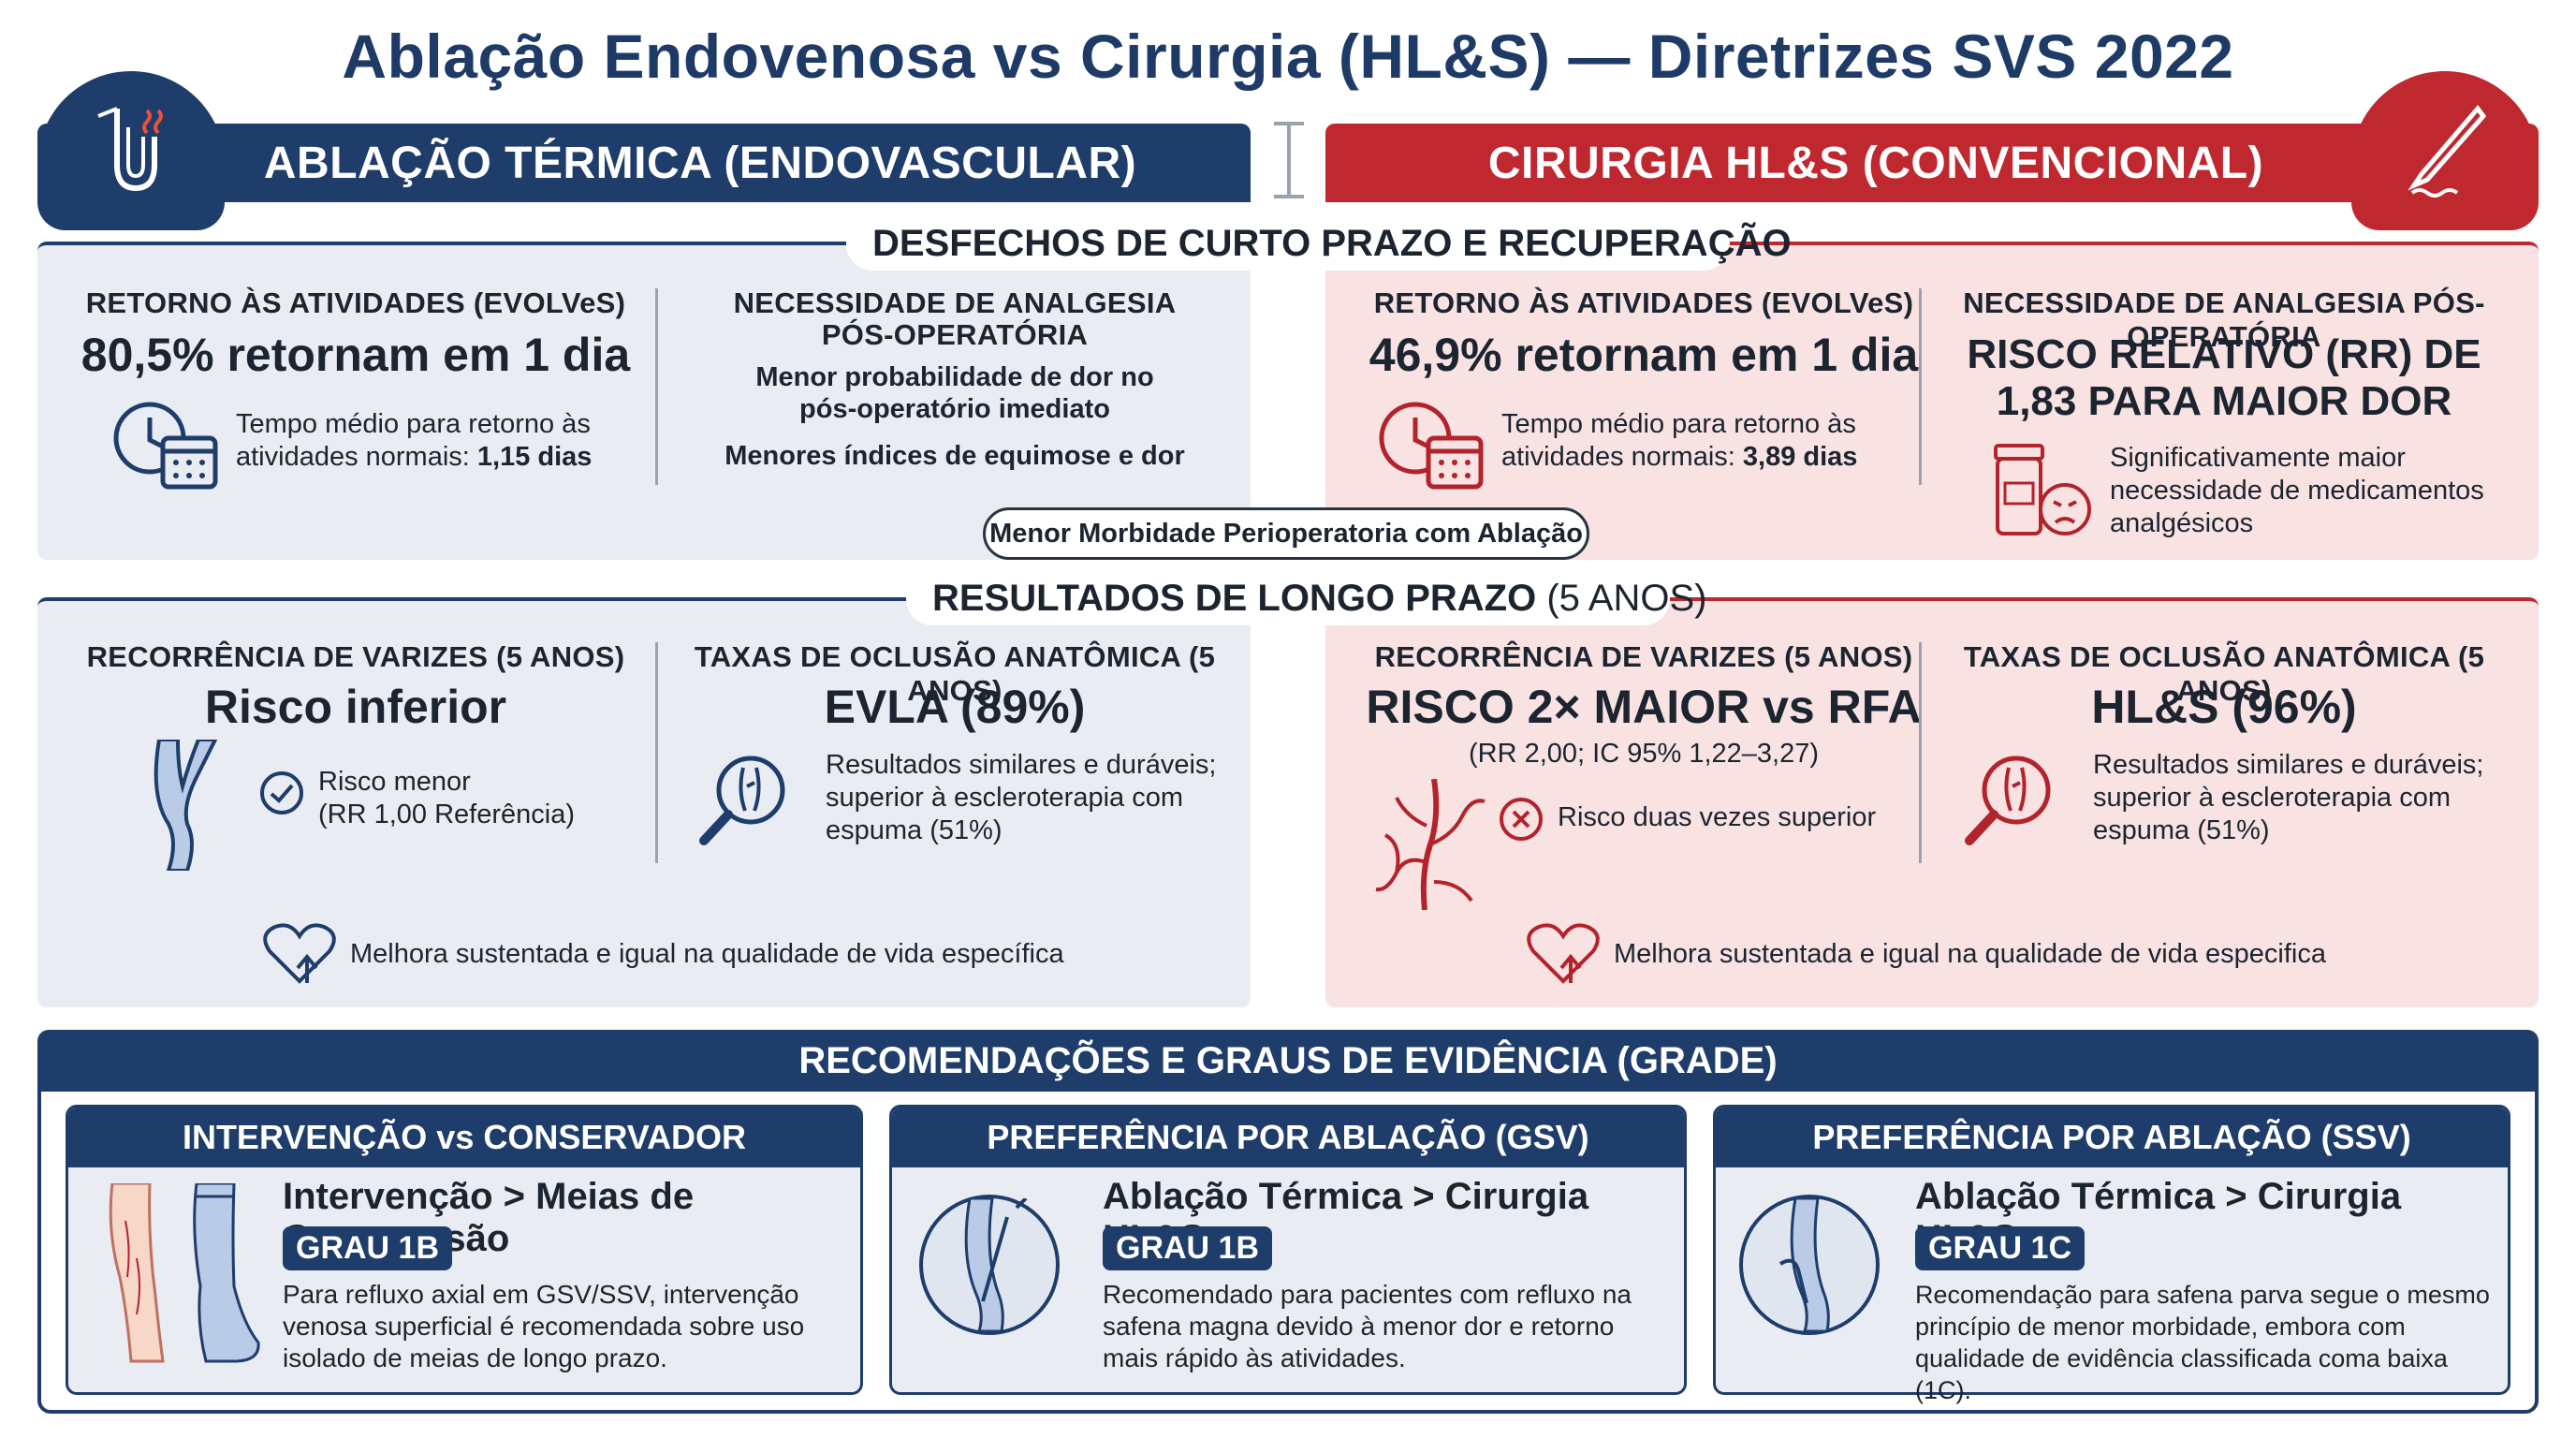 The width and height of the screenshot is (2576, 1438). Describe the element at coordinates (464, 1137) in the screenshot. I see `card-head: INTERVENÇÃO vs CONSERVADOR` at that location.